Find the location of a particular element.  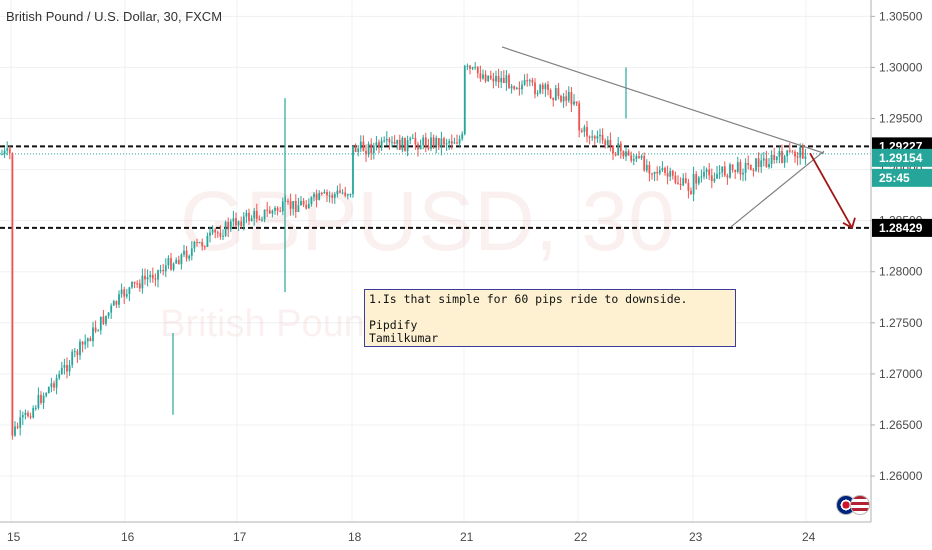

down-arrow-icon is located at coordinates (831, 190).